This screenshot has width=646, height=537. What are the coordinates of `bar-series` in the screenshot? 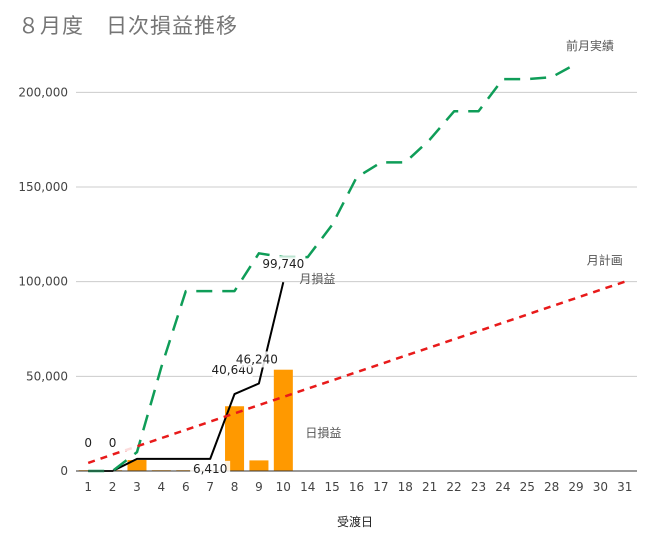 It's located at (185, 420).